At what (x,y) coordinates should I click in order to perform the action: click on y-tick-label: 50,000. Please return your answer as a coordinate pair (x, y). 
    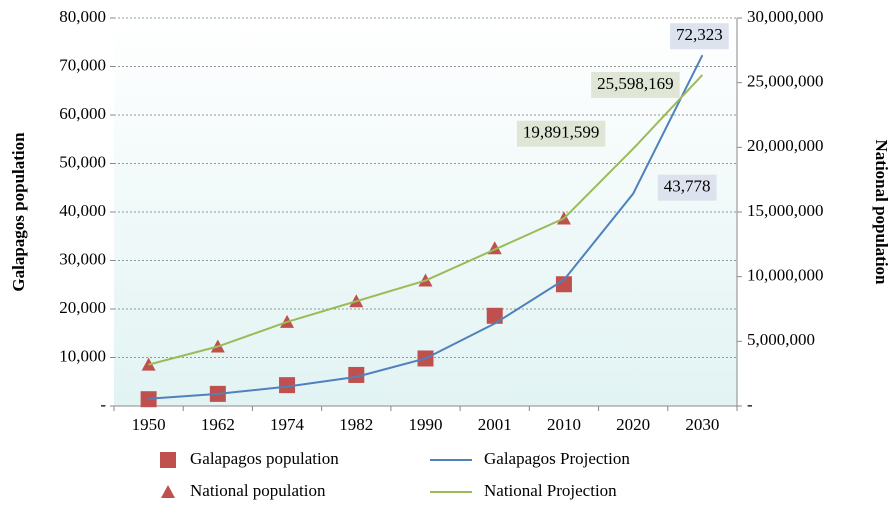
    Looking at the image, I should click on (82, 161).